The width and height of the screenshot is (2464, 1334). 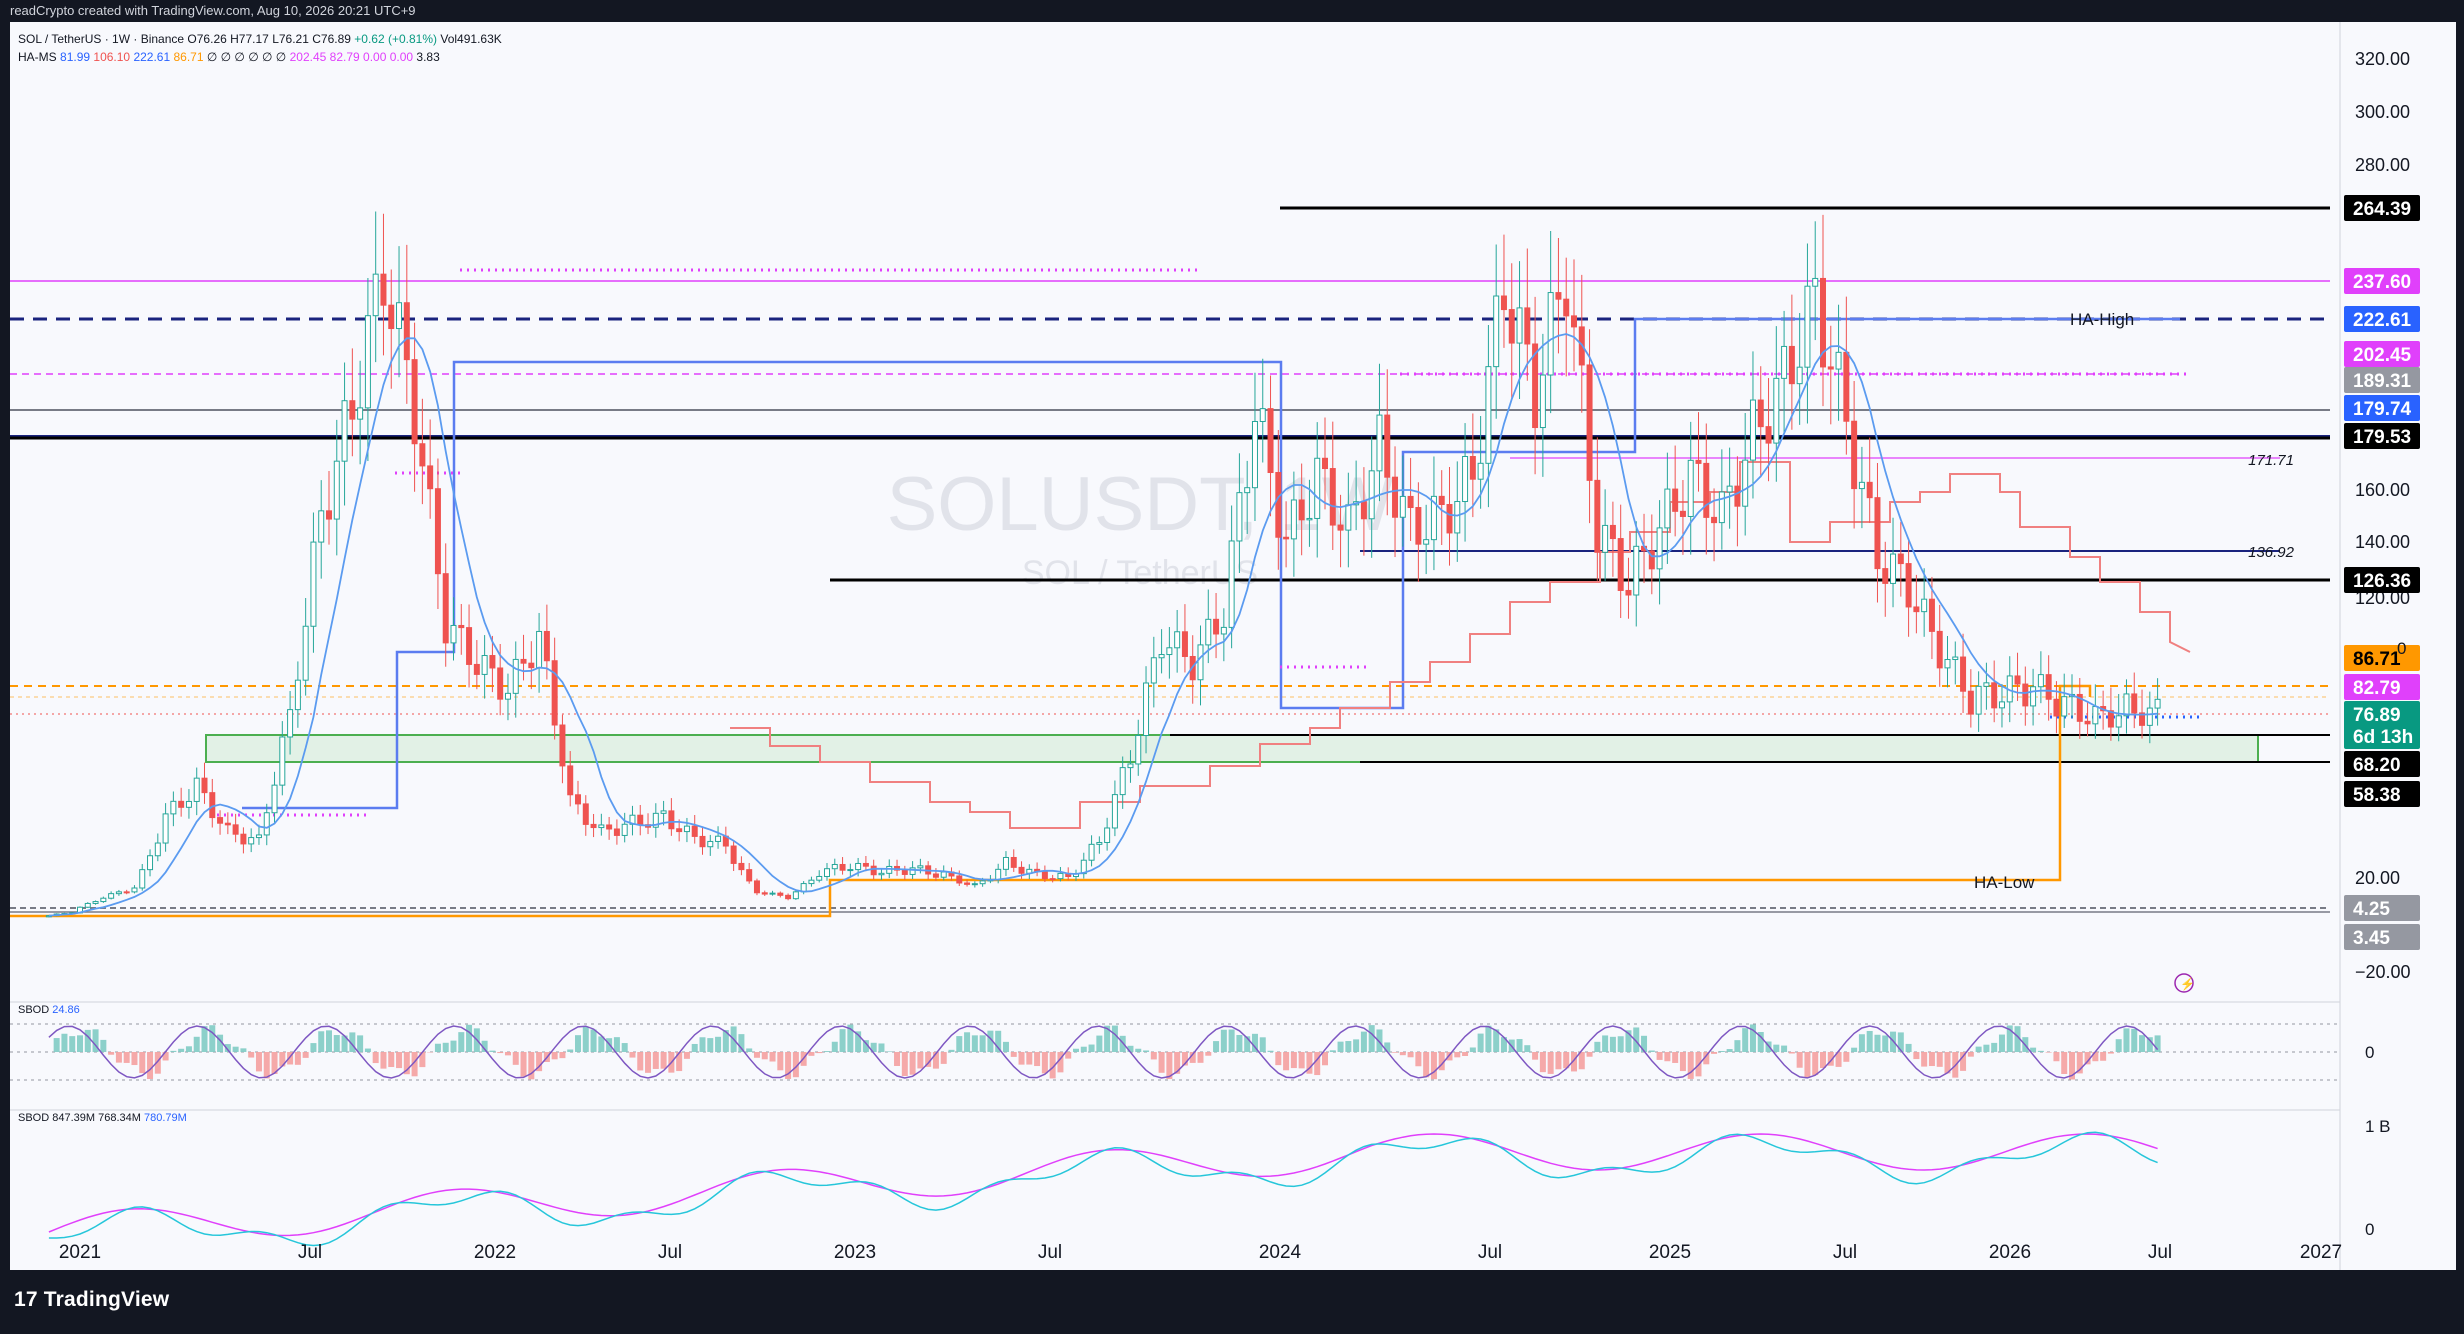 I want to click on ha-ms-v5: 202.45, so click(x=308, y=57).